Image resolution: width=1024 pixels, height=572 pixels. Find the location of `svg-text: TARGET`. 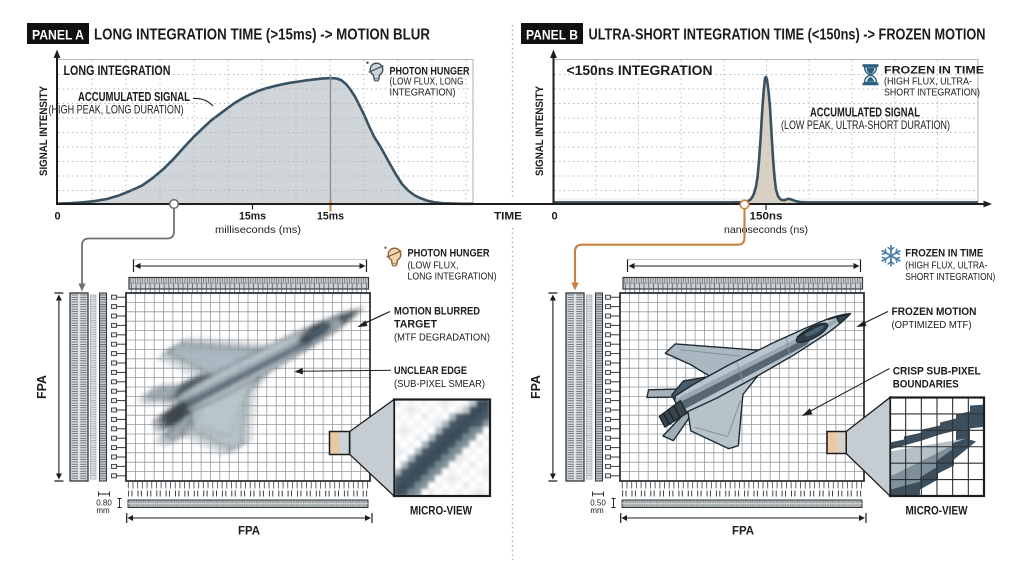

svg-text: TARGET is located at coordinates (415, 325).